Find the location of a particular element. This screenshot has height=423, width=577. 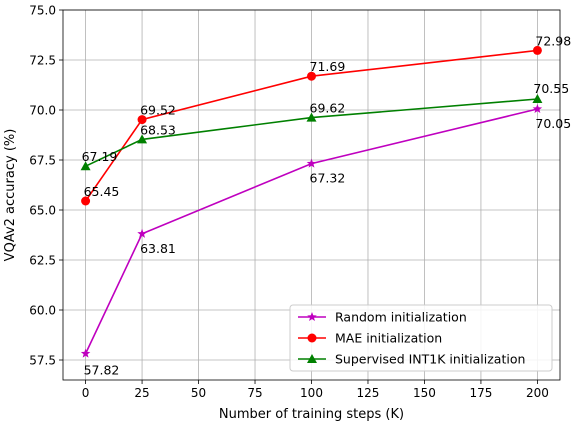

y-tick-label: 60.0 is located at coordinates (42, 311).